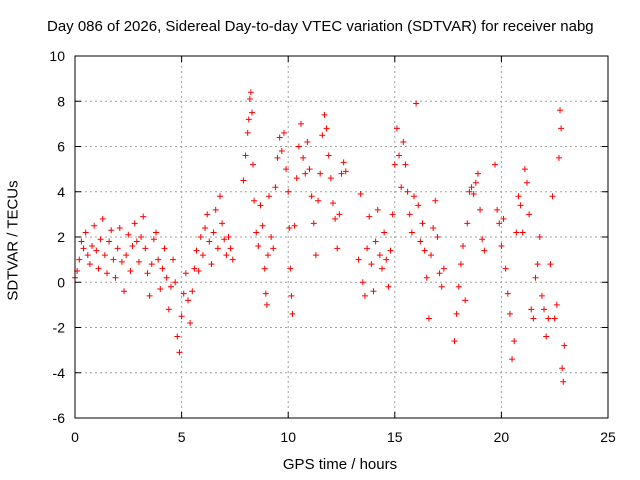 Image resolution: width=640 pixels, height=480 pixels. I want to click on y-axis-label: SDTVAR / TECUs, so click(13, 240).